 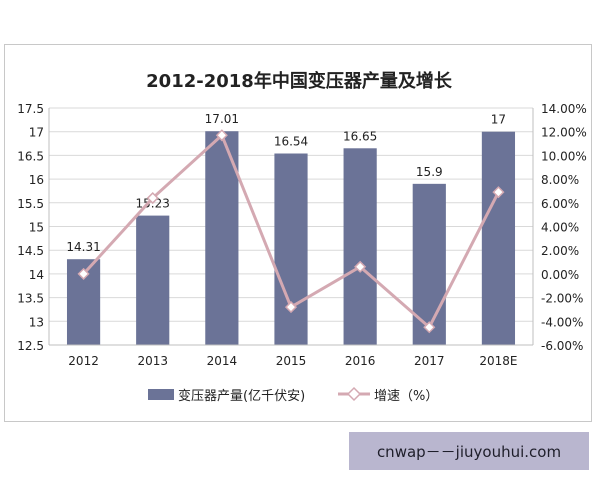 I want to click on x-tick-label: 2016, so click(x=360, y=361).